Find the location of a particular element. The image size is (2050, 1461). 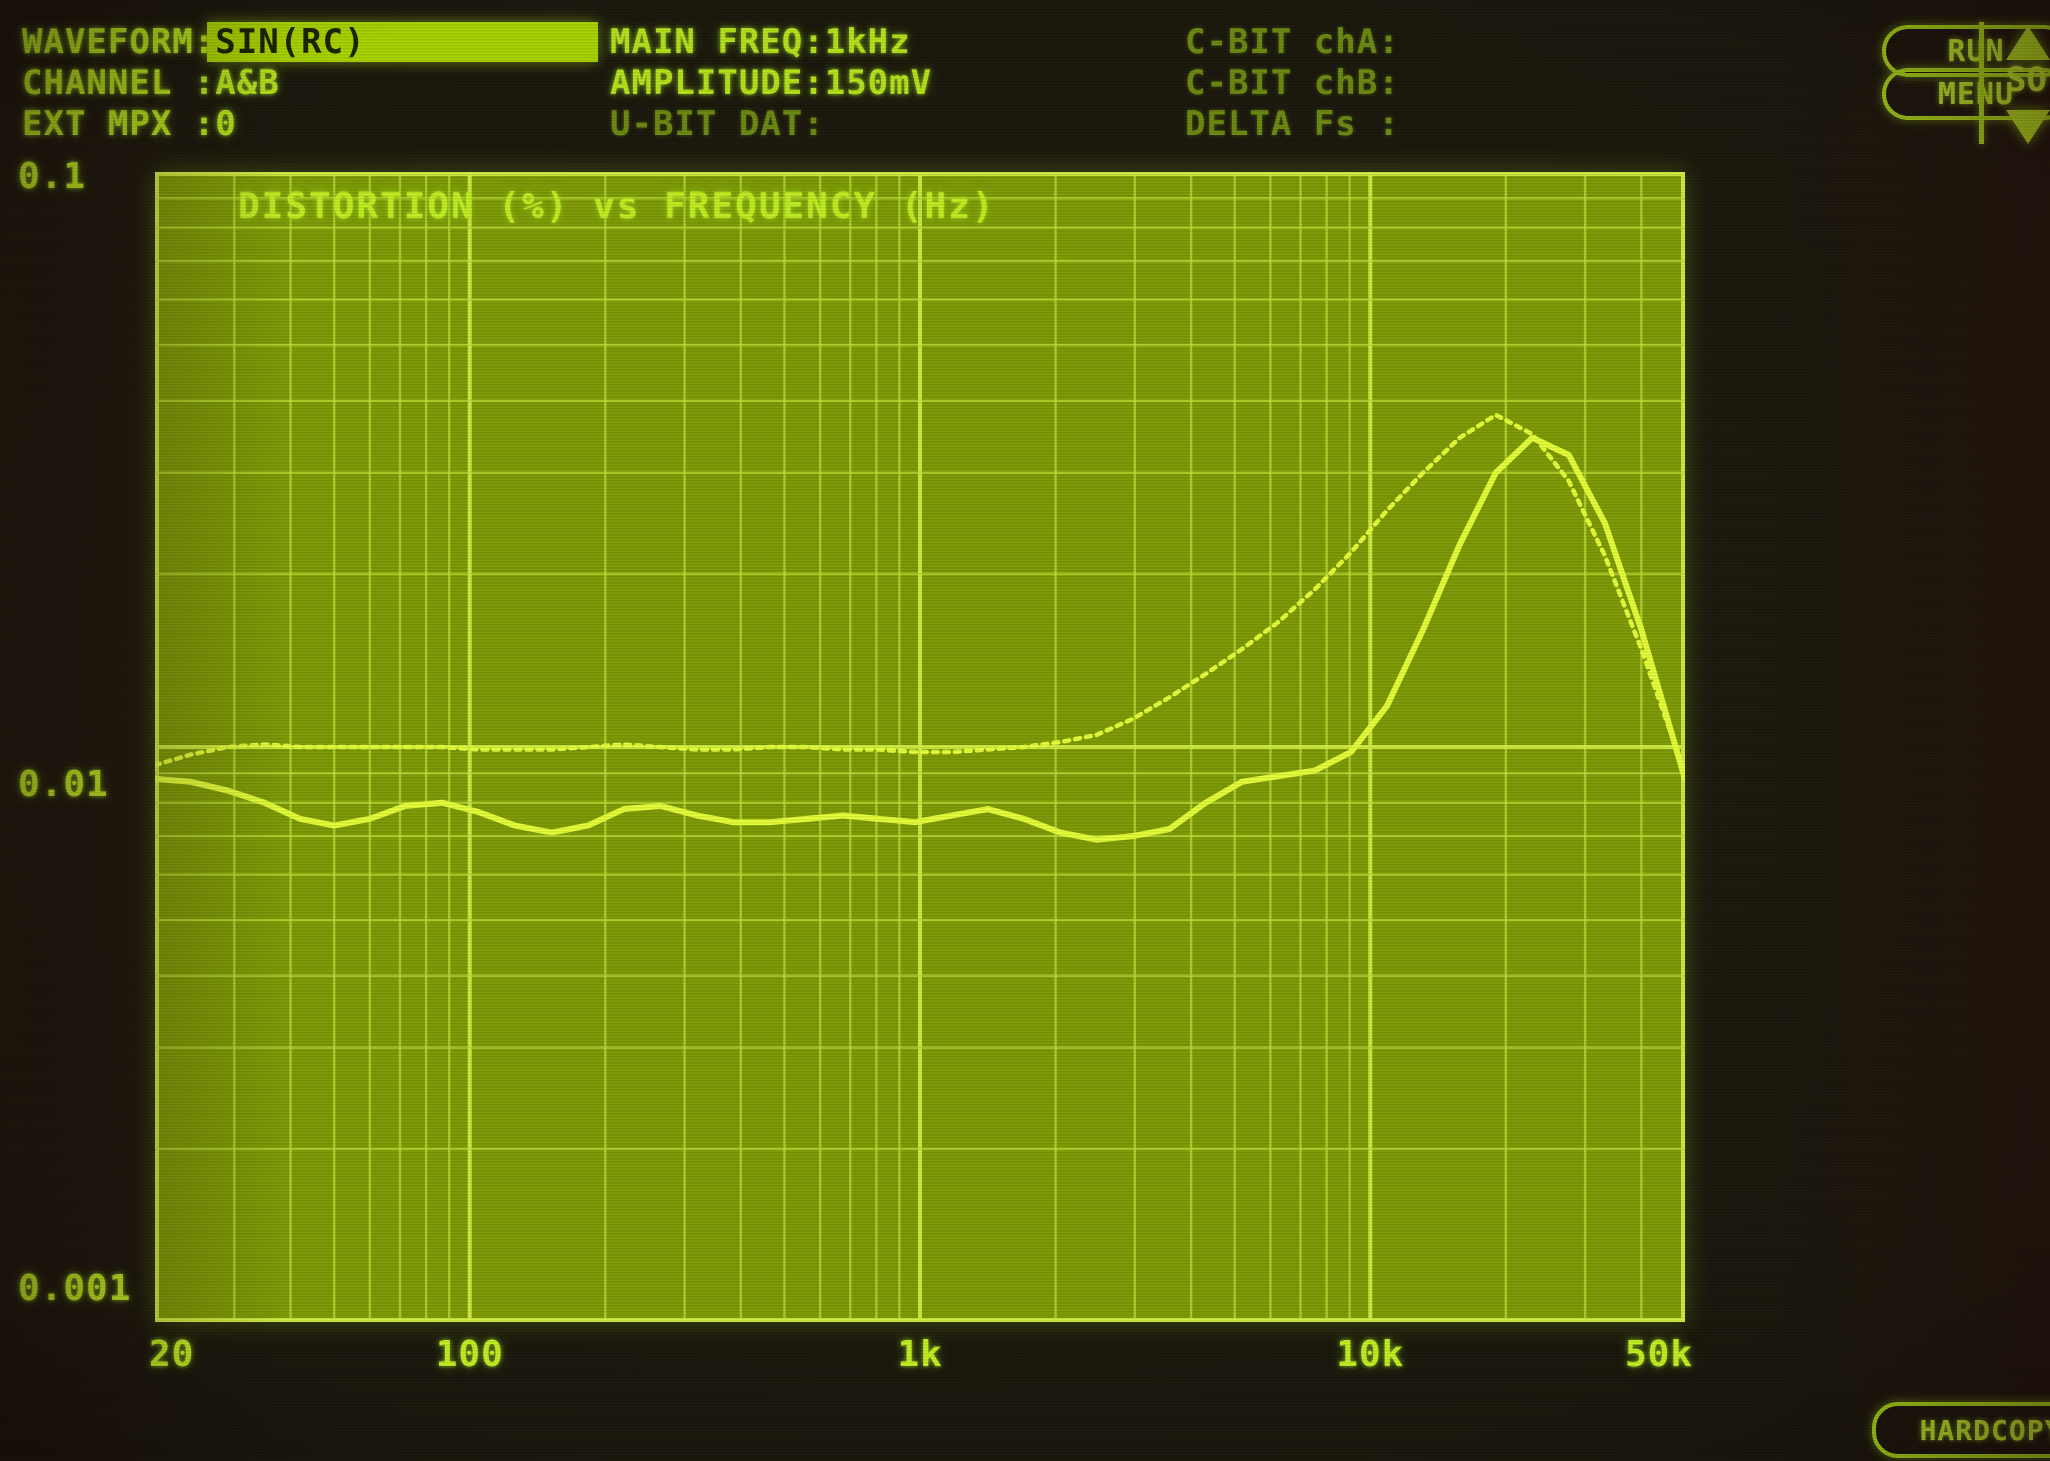

header-row-waveform: WAVEFORM:SIN(RC) is located at coordinates (310, 42).